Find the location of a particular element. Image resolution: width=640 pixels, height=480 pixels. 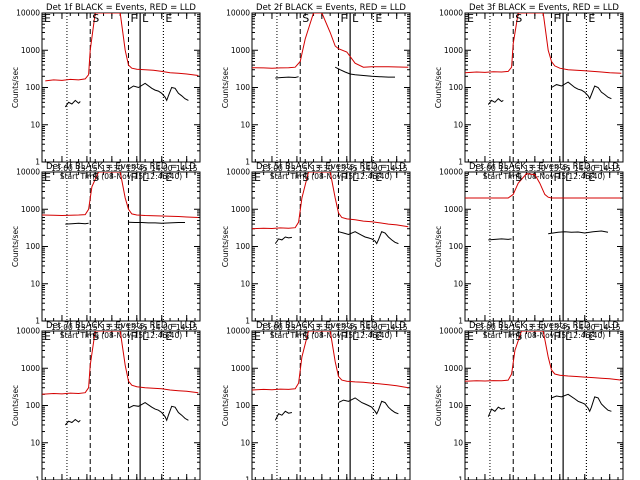

chart-title: Det 2f BLACK = Events, RED = LLD is located at coordinates (331, 8).